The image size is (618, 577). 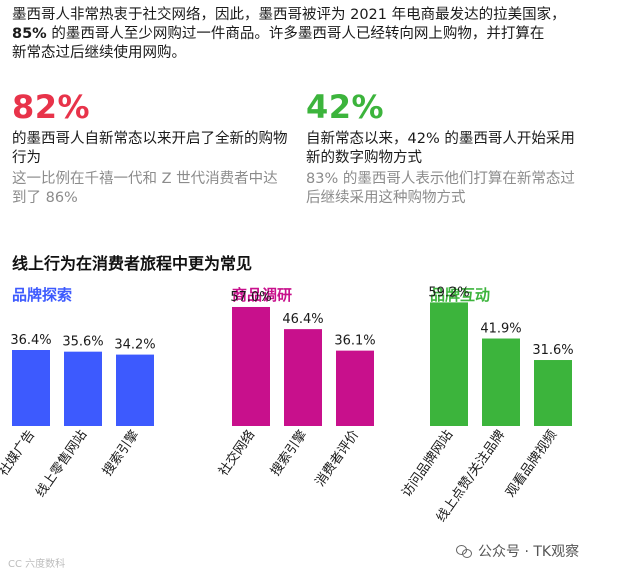 I want to click on category-label: 访问品牌网站, so click(x=427, y=463).